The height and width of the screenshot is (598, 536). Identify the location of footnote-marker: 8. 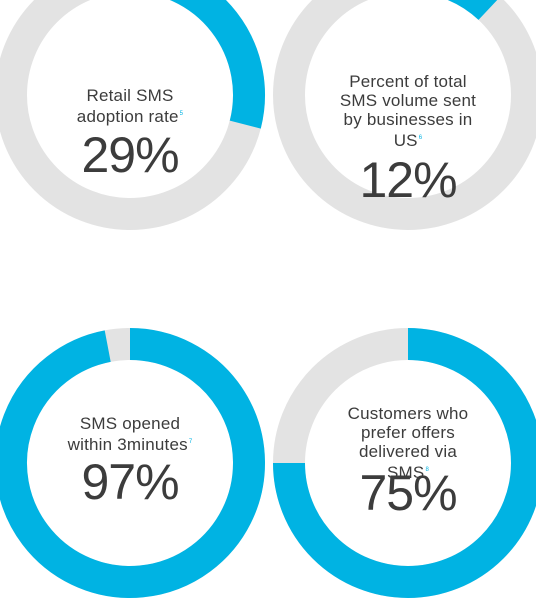
(427, 470).